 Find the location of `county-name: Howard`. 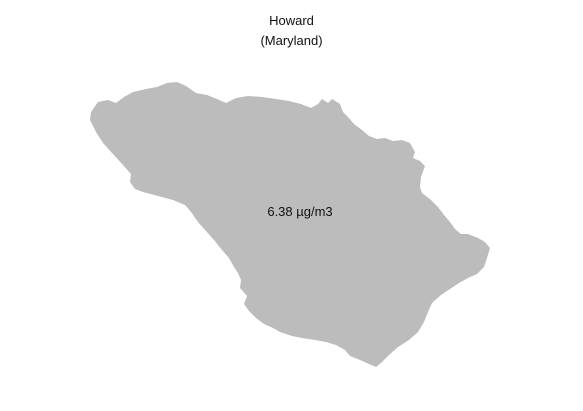

county-name: Howard is located at coordinates (291, 20).